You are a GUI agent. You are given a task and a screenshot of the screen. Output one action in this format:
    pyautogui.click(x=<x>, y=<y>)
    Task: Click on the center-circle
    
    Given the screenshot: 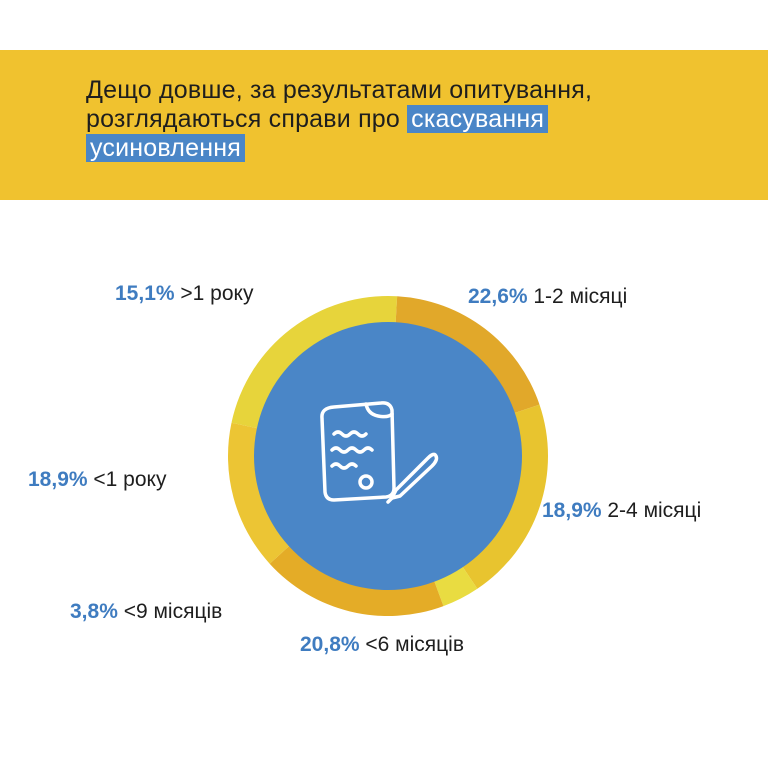 What is the action you would take?
    pyautogui.click(x=388, y=456)
    